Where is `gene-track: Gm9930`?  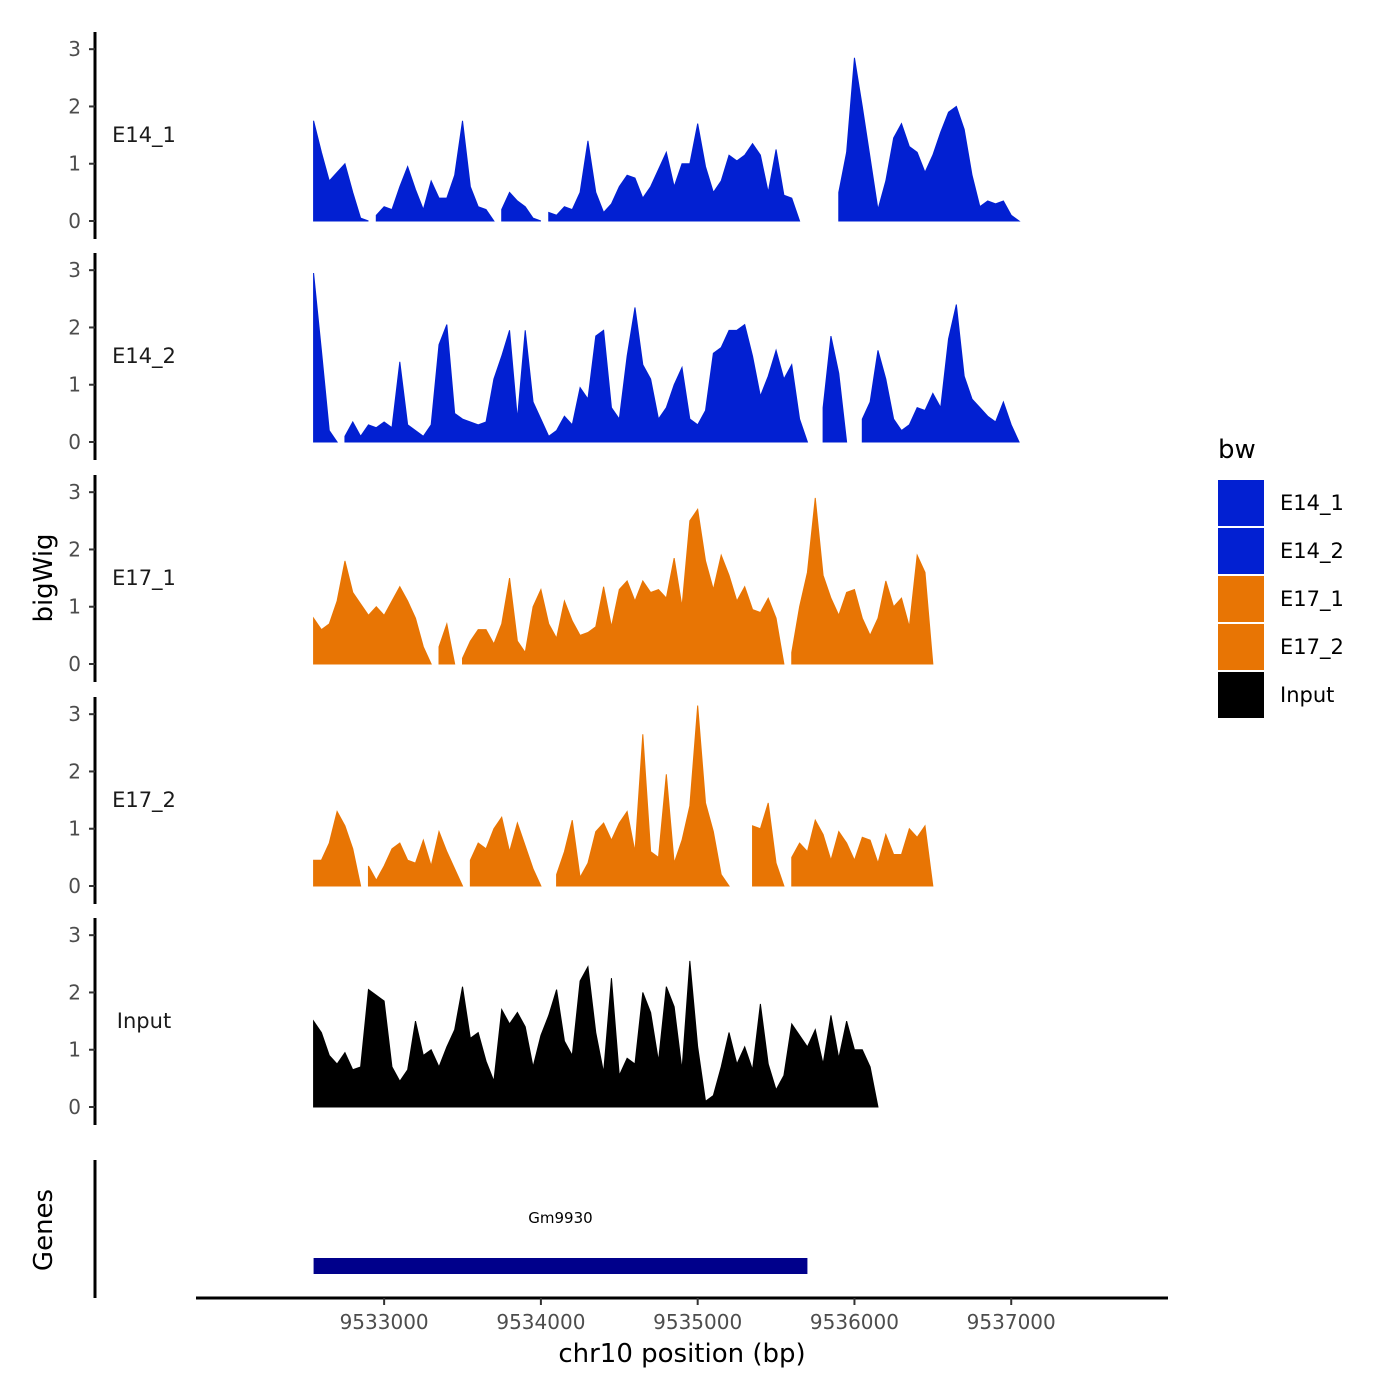 gene-track: Gm9930 is located at coordinates (450, 1229).